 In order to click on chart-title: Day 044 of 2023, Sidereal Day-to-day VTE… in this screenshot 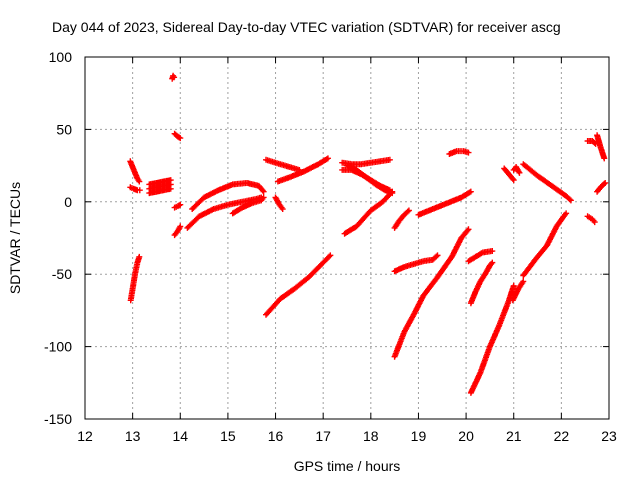, I will do `click(306, 27)`.